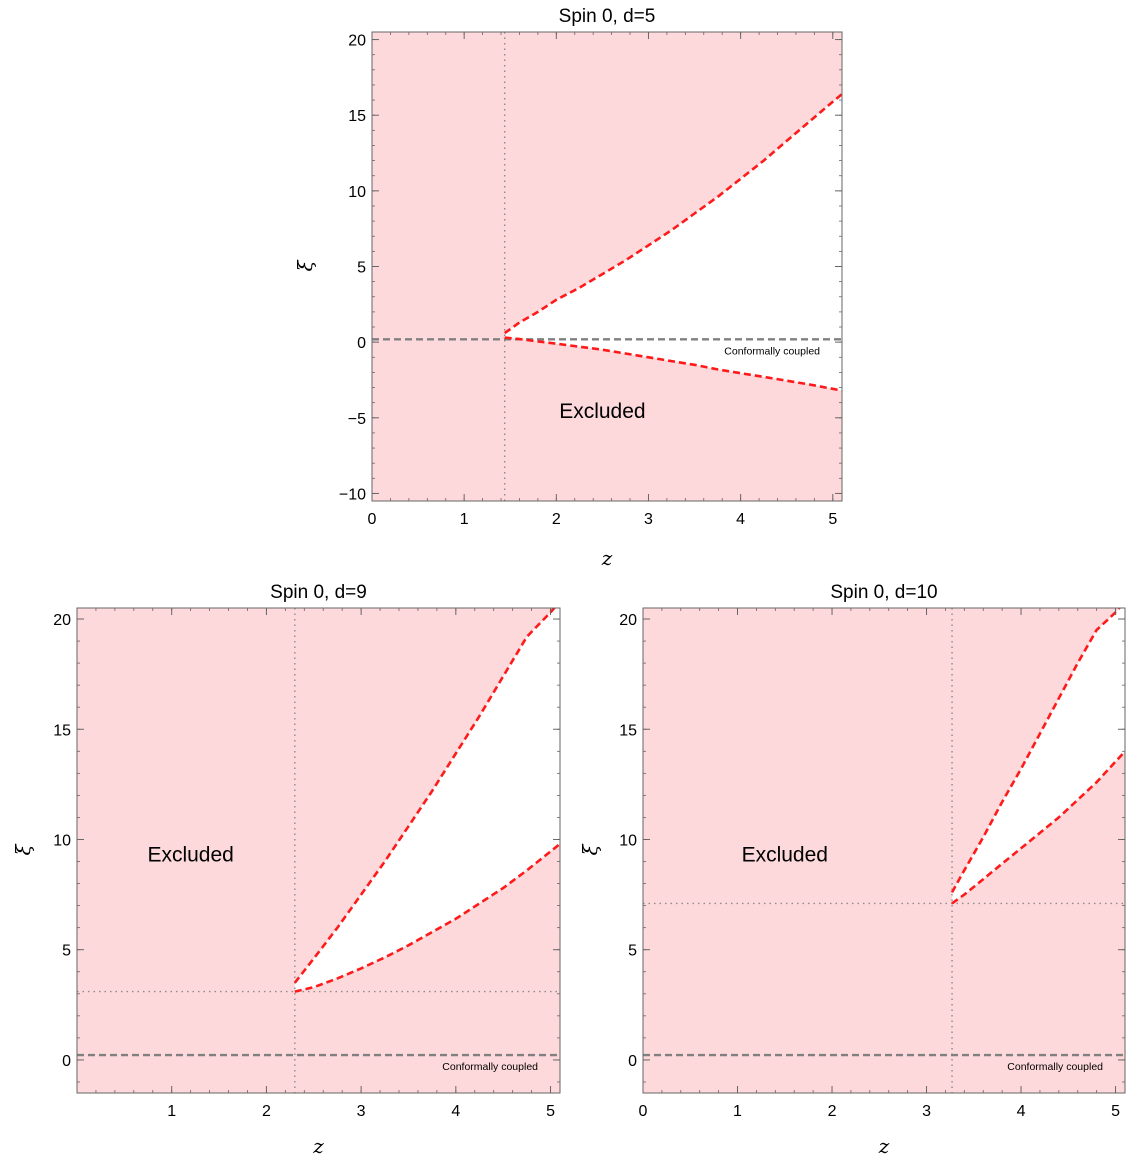 This screenshot has height=1162, width=1126. I want to click on y-tick-label: −10, so click(352, 494).